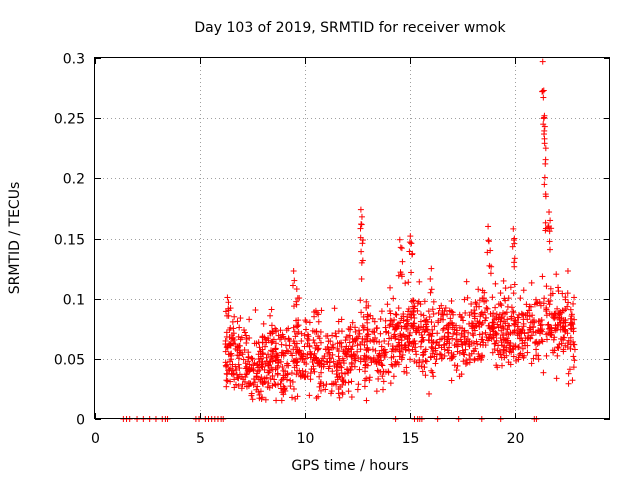 The height and width of the screenshot is (480, 640). I want to click on y-tick-label: 0.25, so click(69, 120).